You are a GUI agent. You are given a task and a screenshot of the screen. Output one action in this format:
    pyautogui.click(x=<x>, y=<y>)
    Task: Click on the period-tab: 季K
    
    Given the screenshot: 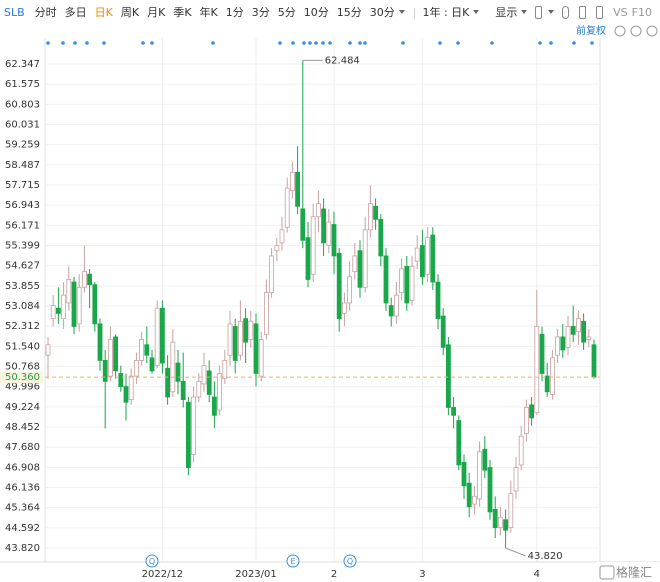 What is the action you would take?
    pyautogui.click(x=182, y=12)
    